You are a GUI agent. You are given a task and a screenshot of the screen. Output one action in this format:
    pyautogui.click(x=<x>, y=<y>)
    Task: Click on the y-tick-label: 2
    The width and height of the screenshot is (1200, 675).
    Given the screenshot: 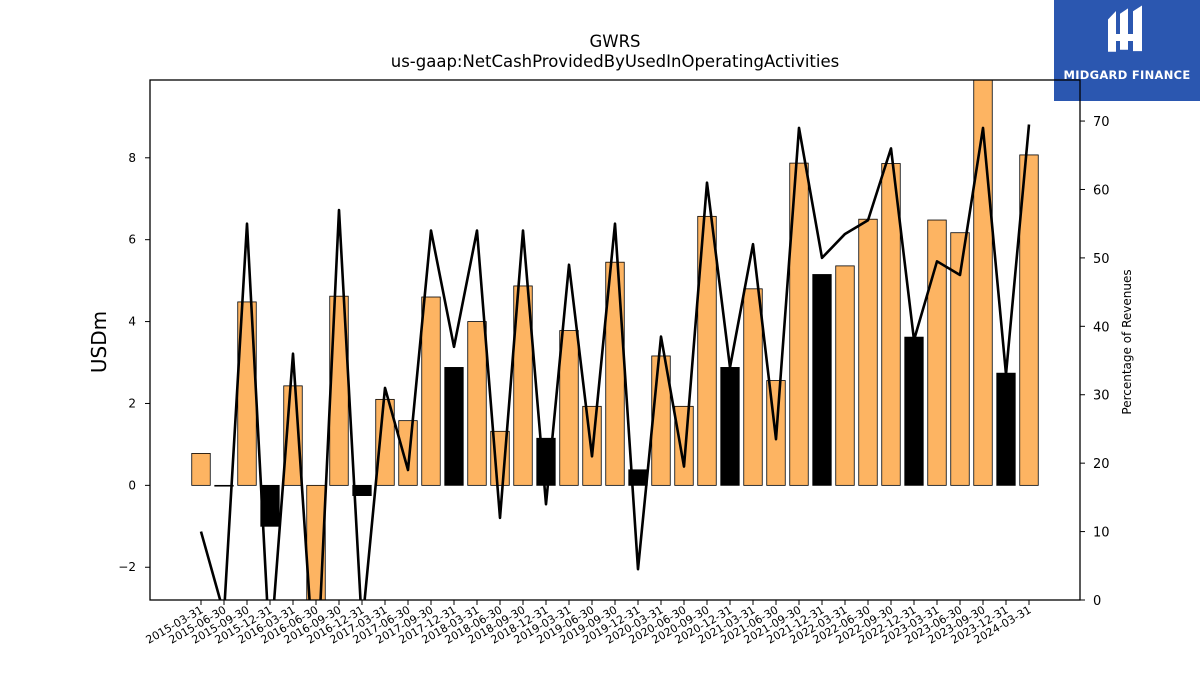 What is the action you would take?
    pyautogui.click(x=132, y=403)
    